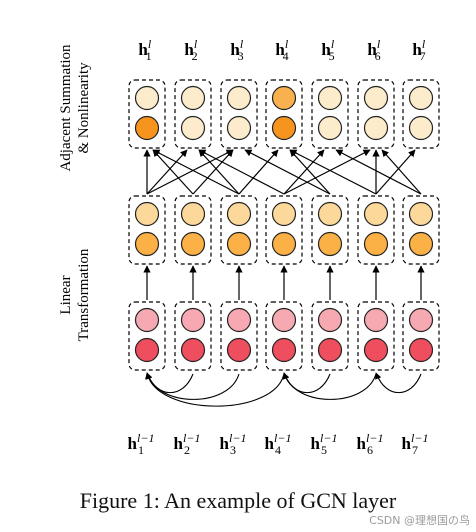 The image size is (476, 532). I want to click on top-label-h7: hl 7, so click(418, 50).